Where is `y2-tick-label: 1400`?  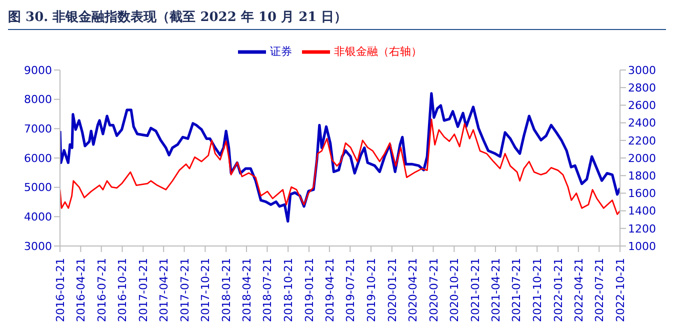 y2-tick-label: 1400 is located at coordinates (642, 211).